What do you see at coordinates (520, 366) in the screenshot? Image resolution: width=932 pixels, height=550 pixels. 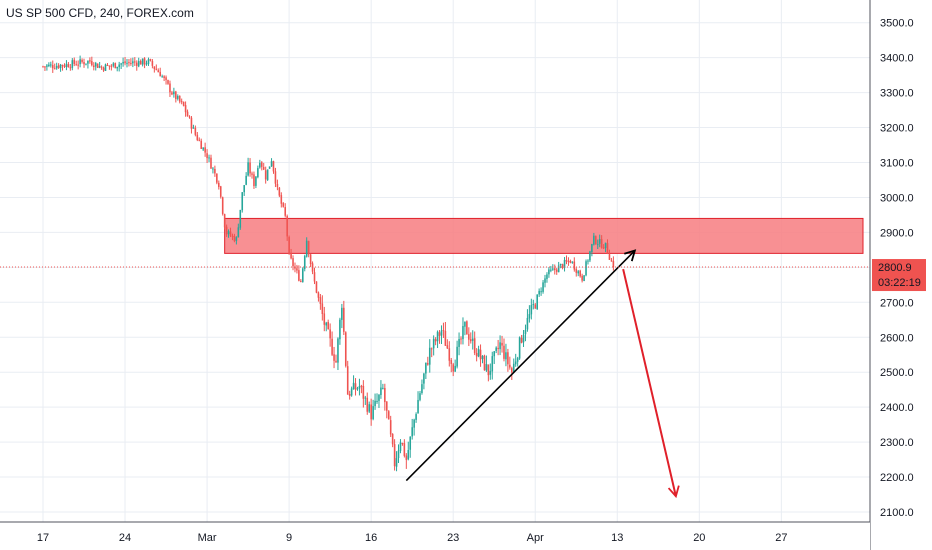 I see `trendline` at bounding box center [520, 366].